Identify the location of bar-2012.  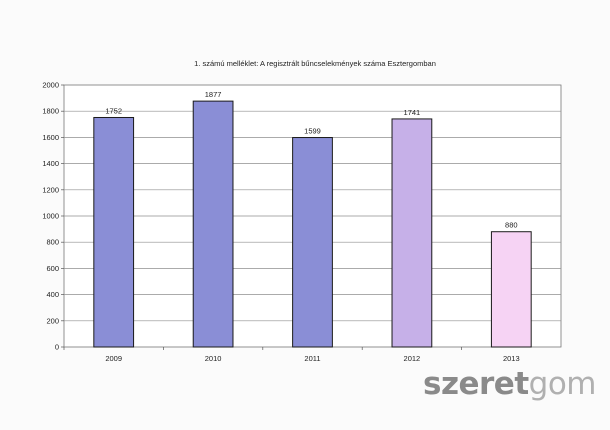
(412, 233).